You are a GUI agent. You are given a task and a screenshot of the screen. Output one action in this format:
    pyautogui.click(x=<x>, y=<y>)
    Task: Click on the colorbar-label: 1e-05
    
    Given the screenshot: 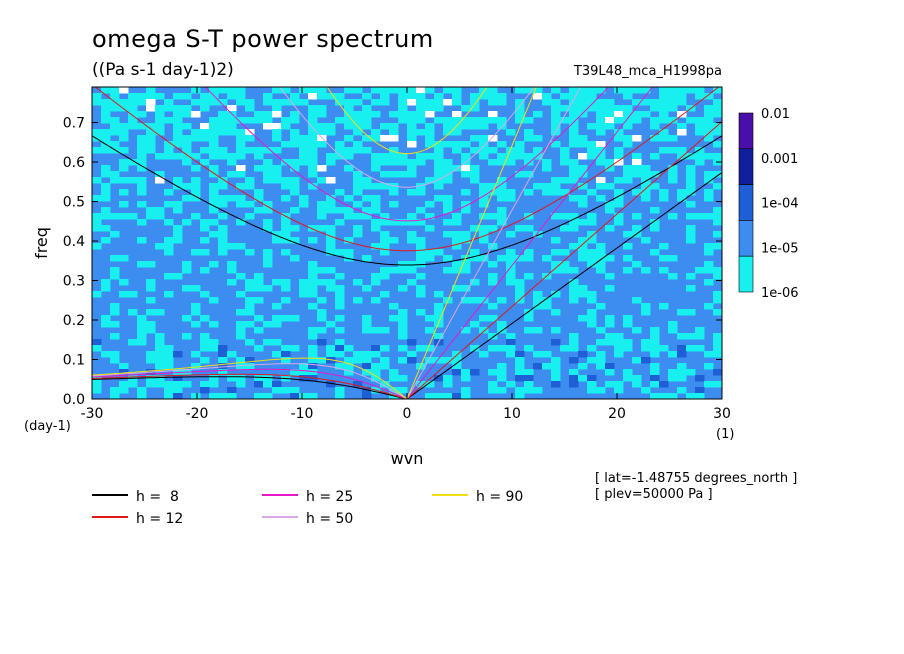 What is the action you would take?
    pyautogui.click(x=780, y=248)
    